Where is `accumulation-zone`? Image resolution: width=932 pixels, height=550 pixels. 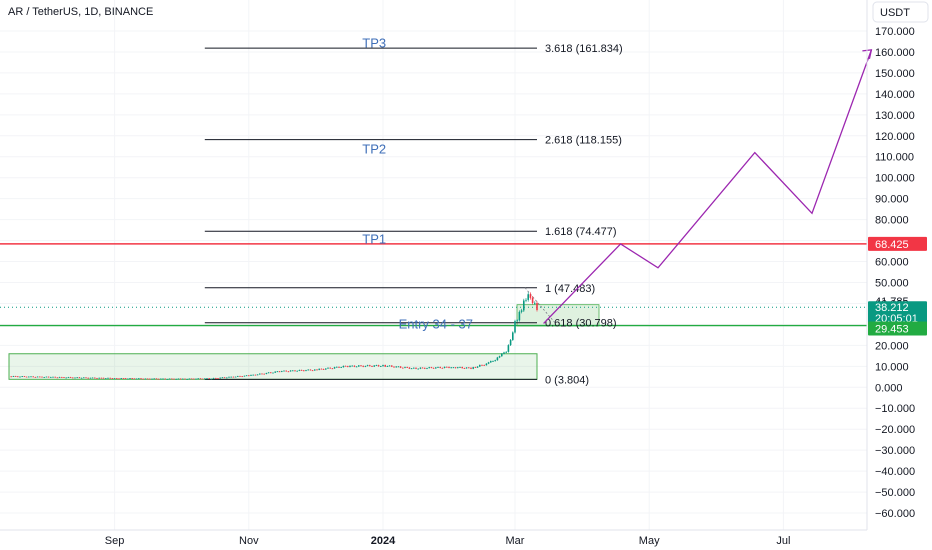
accumulation-zone is located at coordinates (273, 366).